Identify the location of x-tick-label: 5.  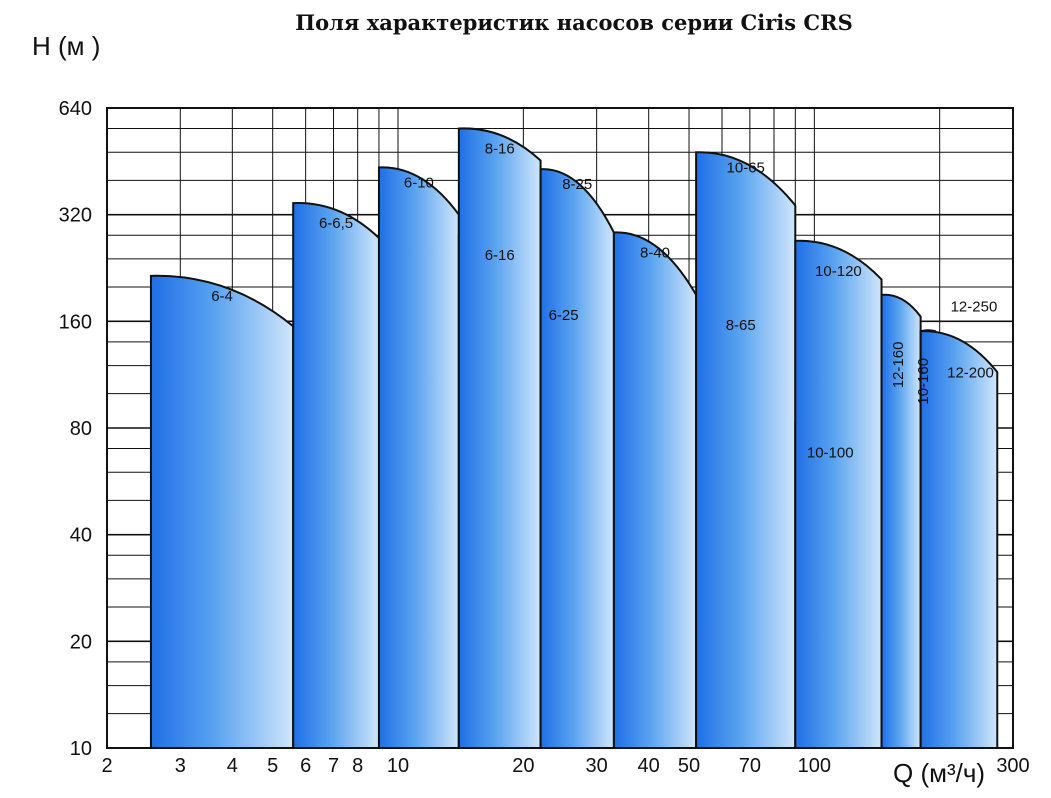
(272, 766).